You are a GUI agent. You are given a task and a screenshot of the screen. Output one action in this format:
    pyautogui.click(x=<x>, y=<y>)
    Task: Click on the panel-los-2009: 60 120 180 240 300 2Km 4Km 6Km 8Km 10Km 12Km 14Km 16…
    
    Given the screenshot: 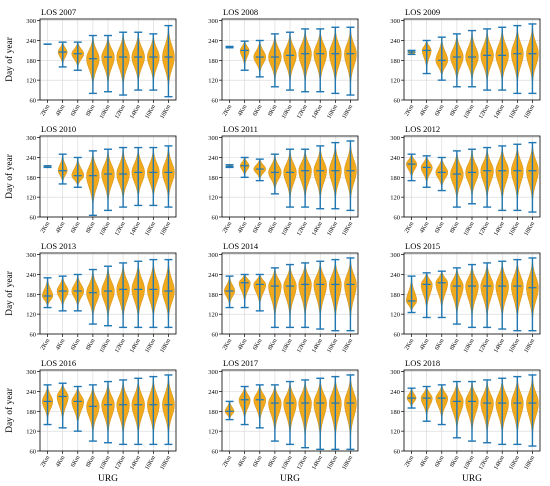 What is the action you would take?
    pyautogui.click(x=465, y=63)
    